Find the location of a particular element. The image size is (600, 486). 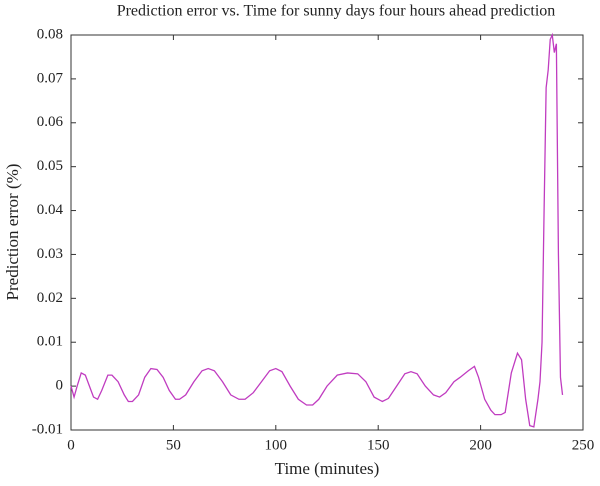

y-tick-label: 0.06 is located at coordinates (50, 122).